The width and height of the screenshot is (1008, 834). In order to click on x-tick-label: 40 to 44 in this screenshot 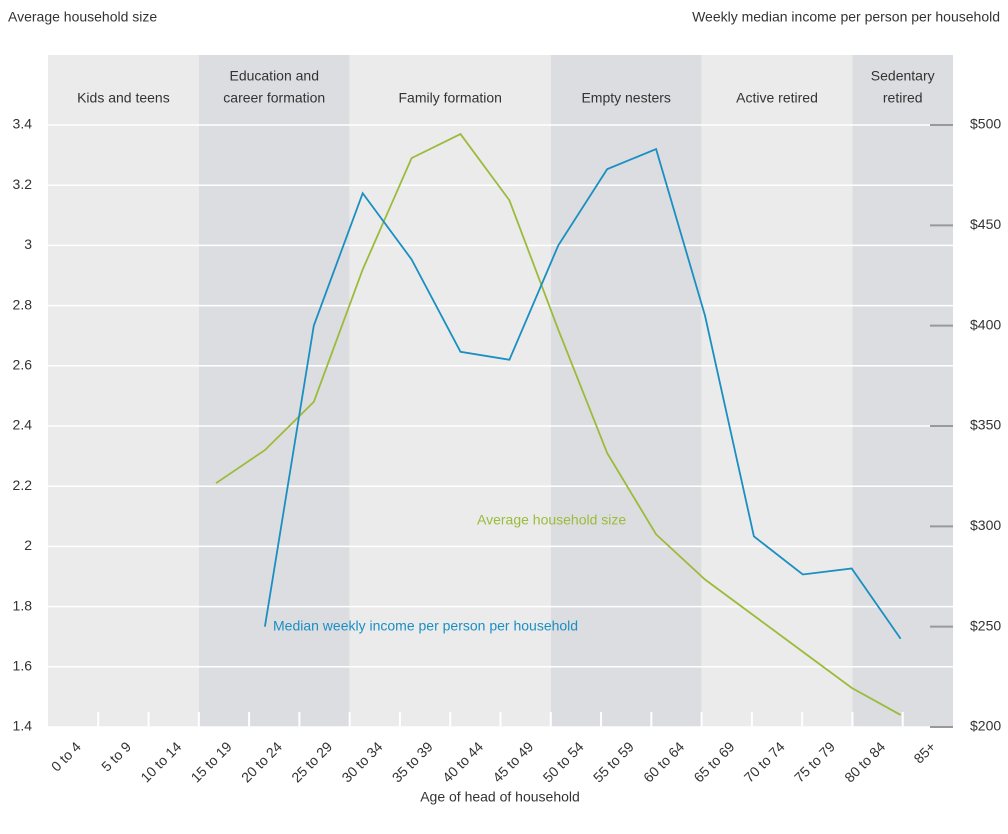, I will do `click(462, 761)`.